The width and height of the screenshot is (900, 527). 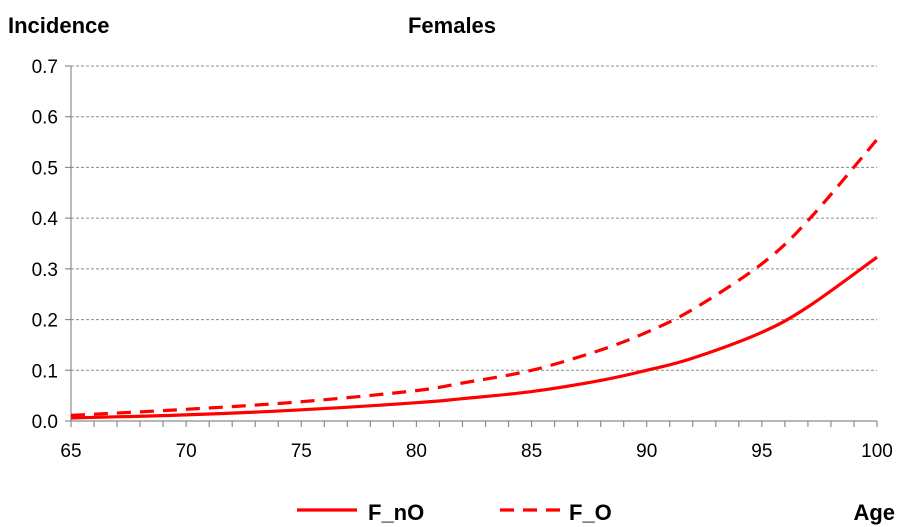 What do you see at coordinates (45, 168) in the screenshot?
I see `y-tick-label: 0.5` at bounding box center [45, 168].